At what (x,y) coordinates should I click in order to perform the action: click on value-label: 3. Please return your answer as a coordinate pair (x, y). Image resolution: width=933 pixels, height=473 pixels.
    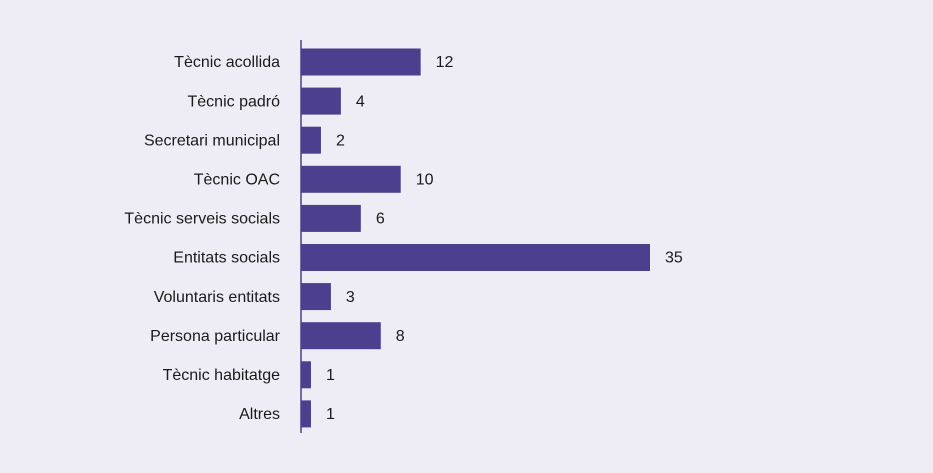
    Looking at the image, I should click on (350, 297).